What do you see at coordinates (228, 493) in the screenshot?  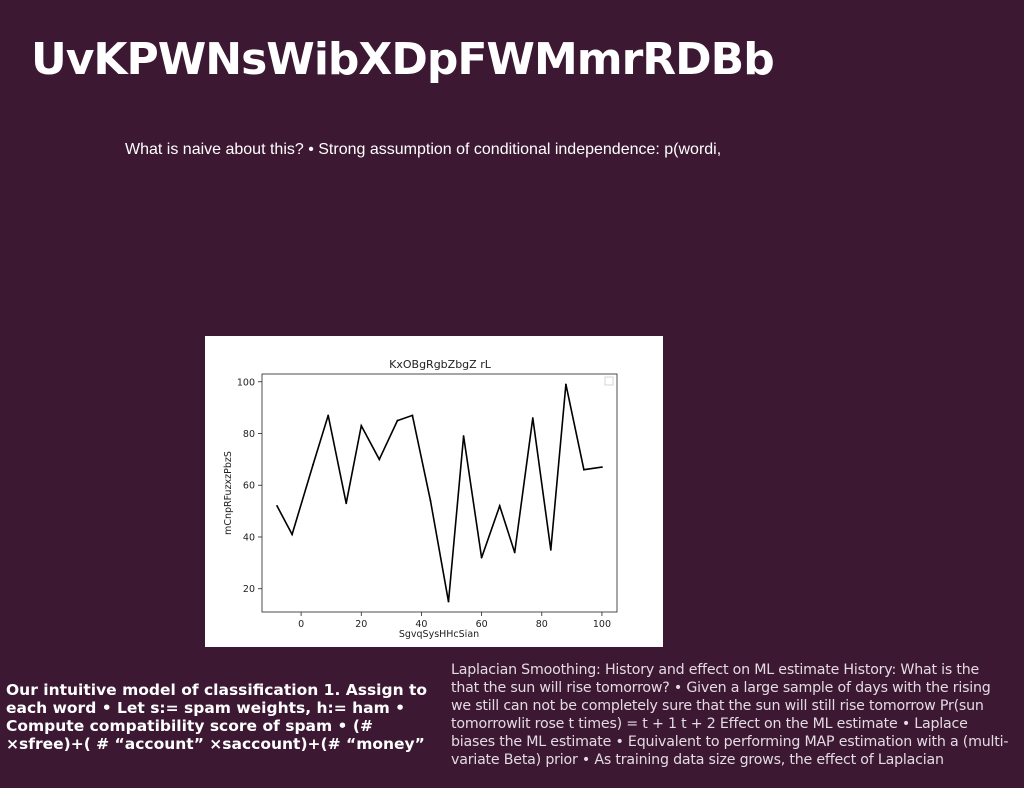 I see `y-axis-label: mCnpRFuzxzPbzS` at bounding box center [228, 493].